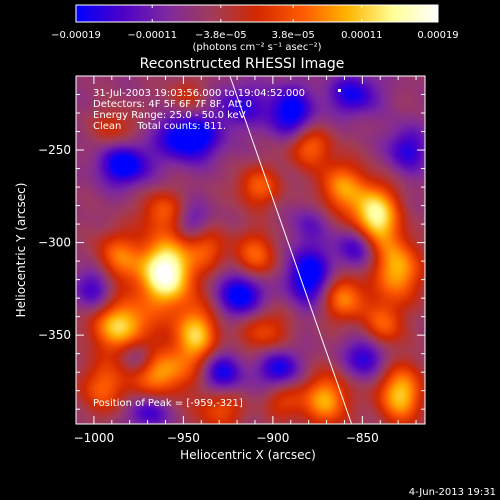  I want to click on colorbar-gradient, so click(257, 13).